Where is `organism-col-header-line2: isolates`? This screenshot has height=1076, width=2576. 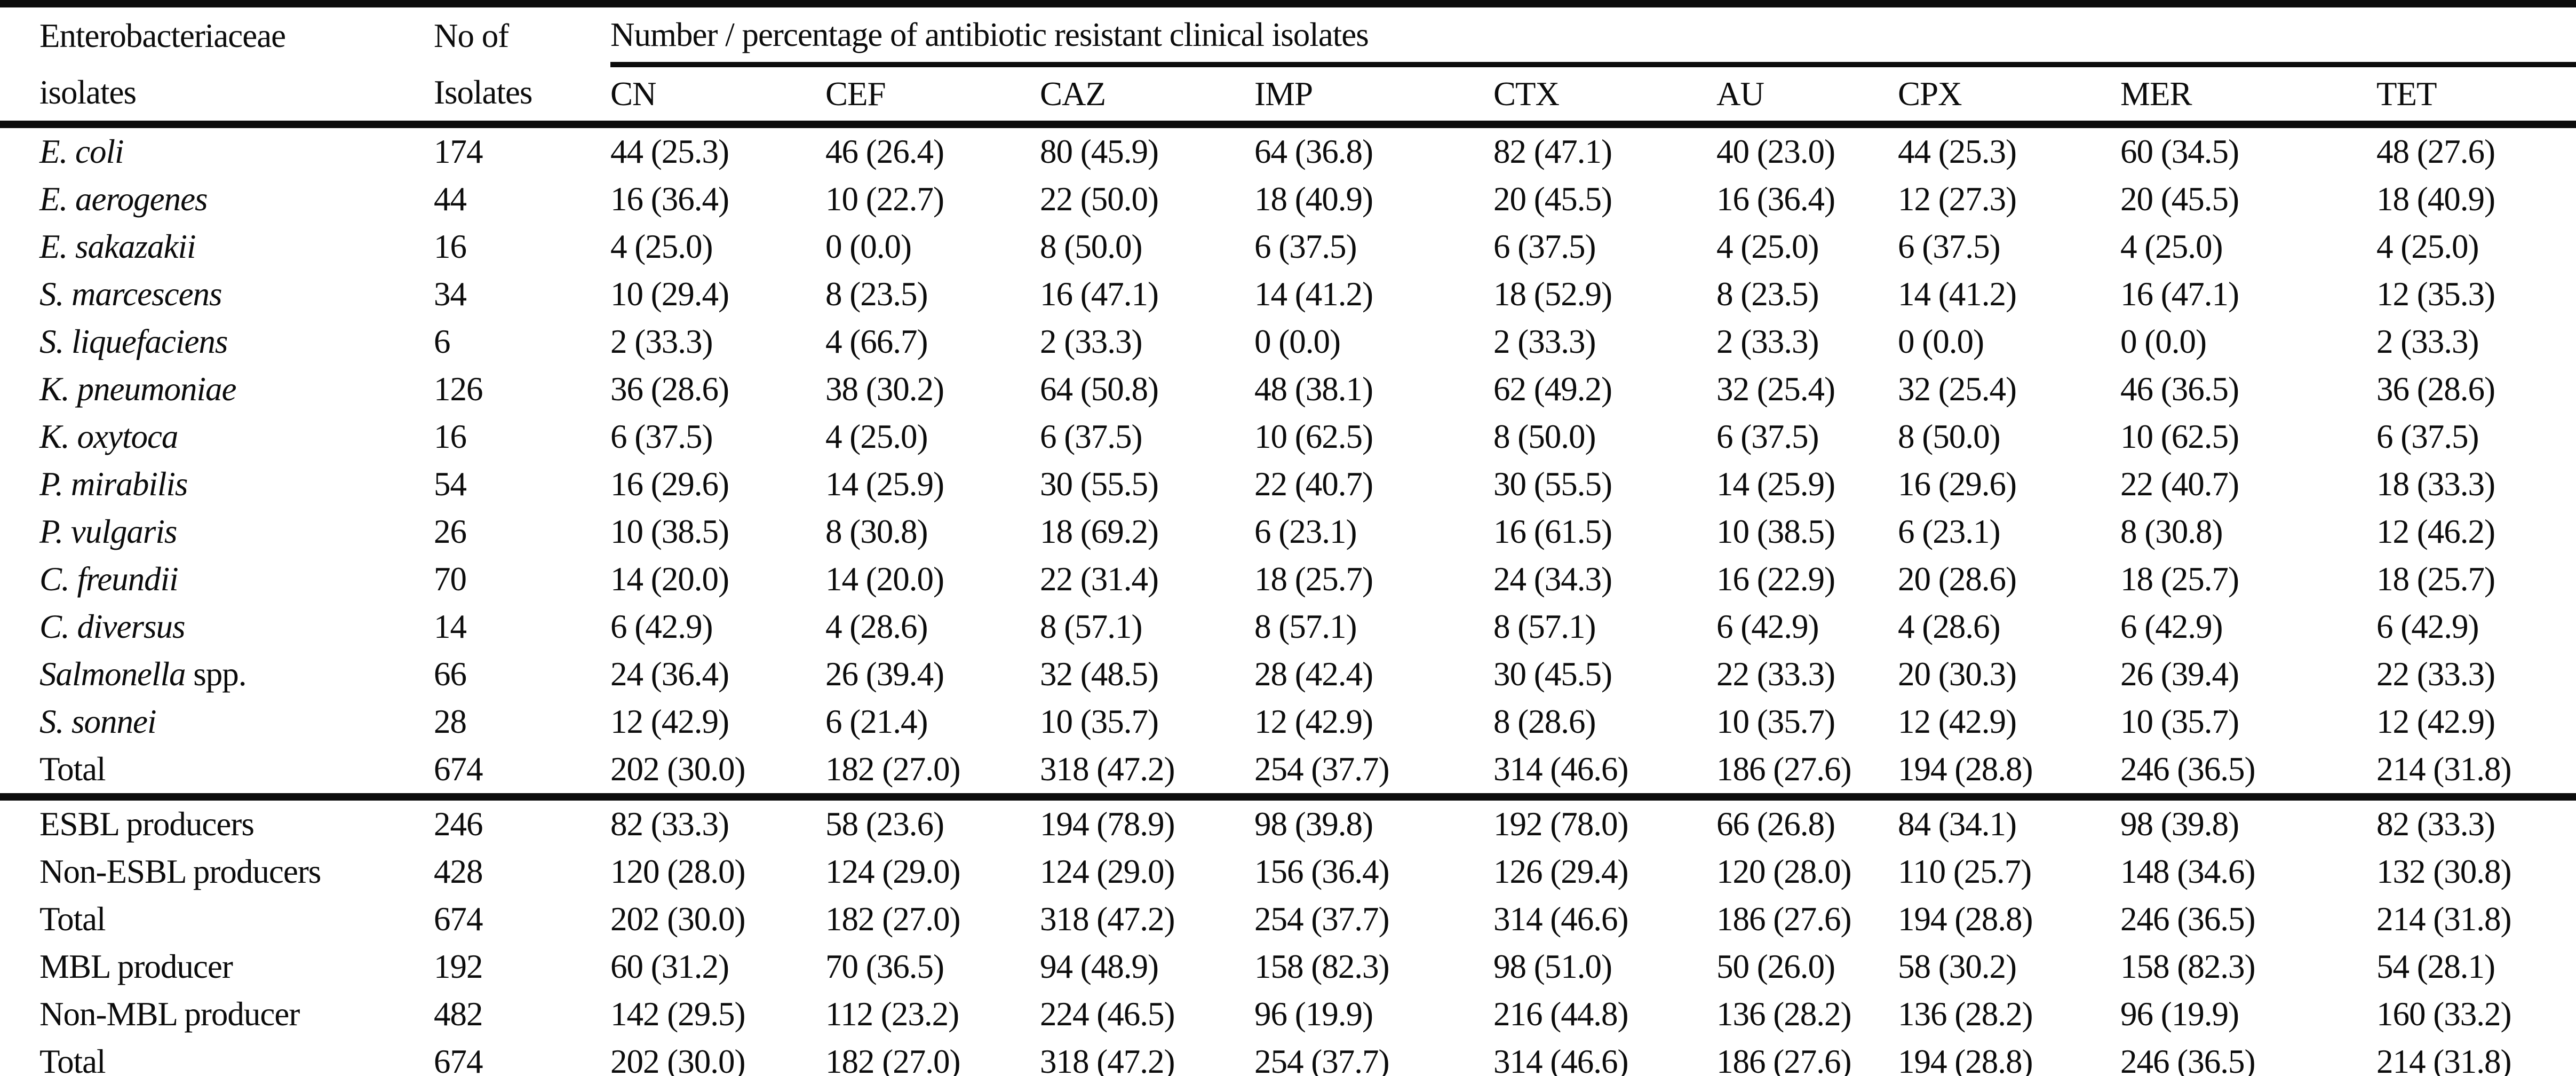 organism-col-header-line2: isolates is located at coordinates (217, 96).